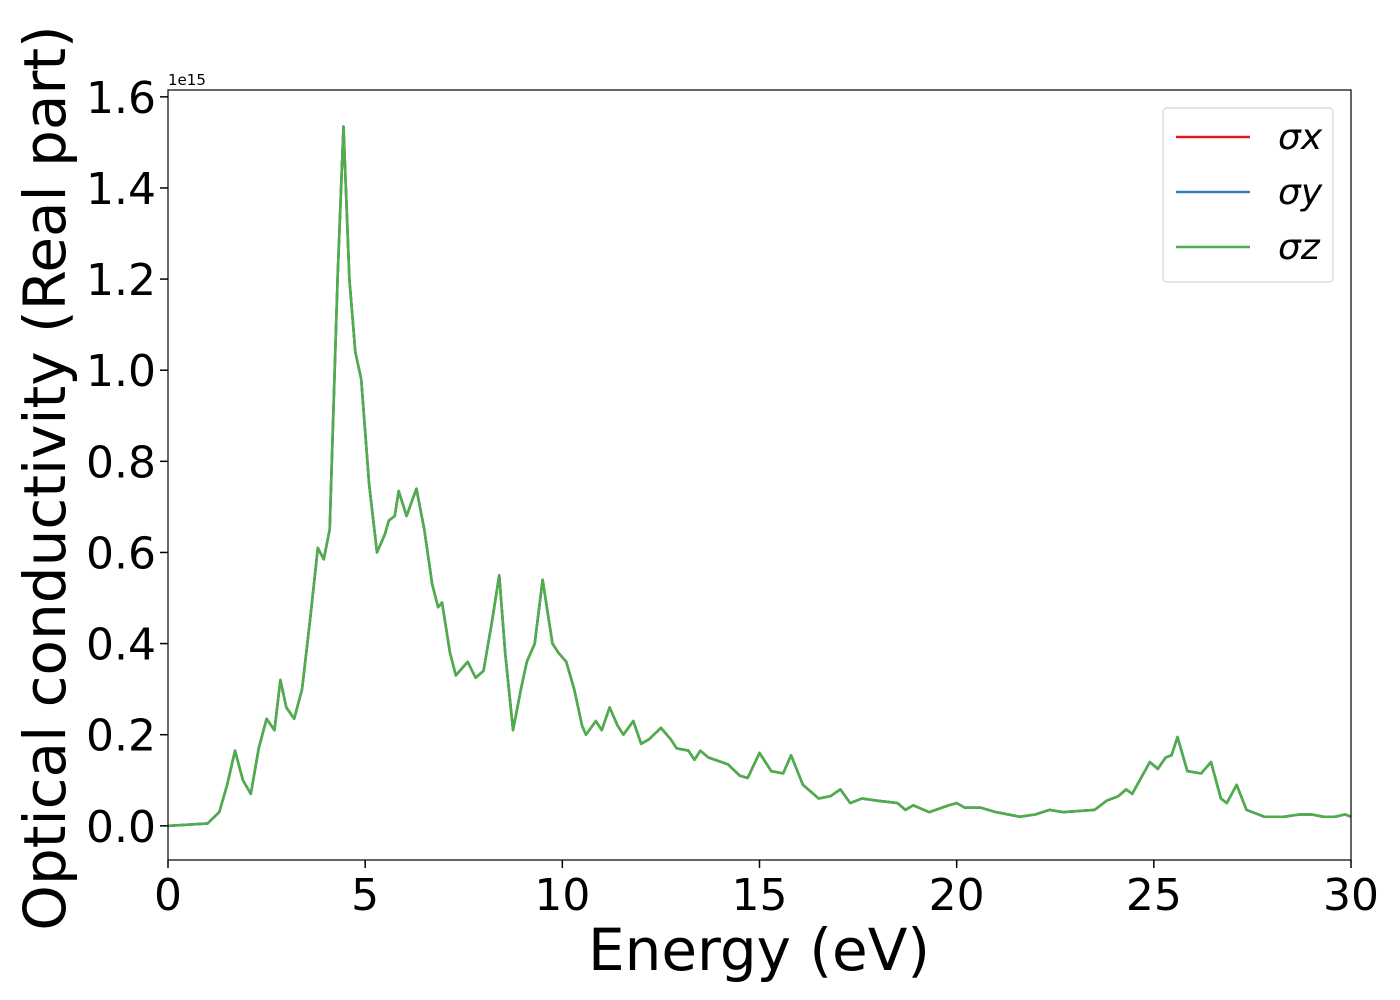 This screenshot has height=1000, width=1400. Describe the element at coordinates (1299, 247) in the screenshot. I see `legend-label: σz` at that location.